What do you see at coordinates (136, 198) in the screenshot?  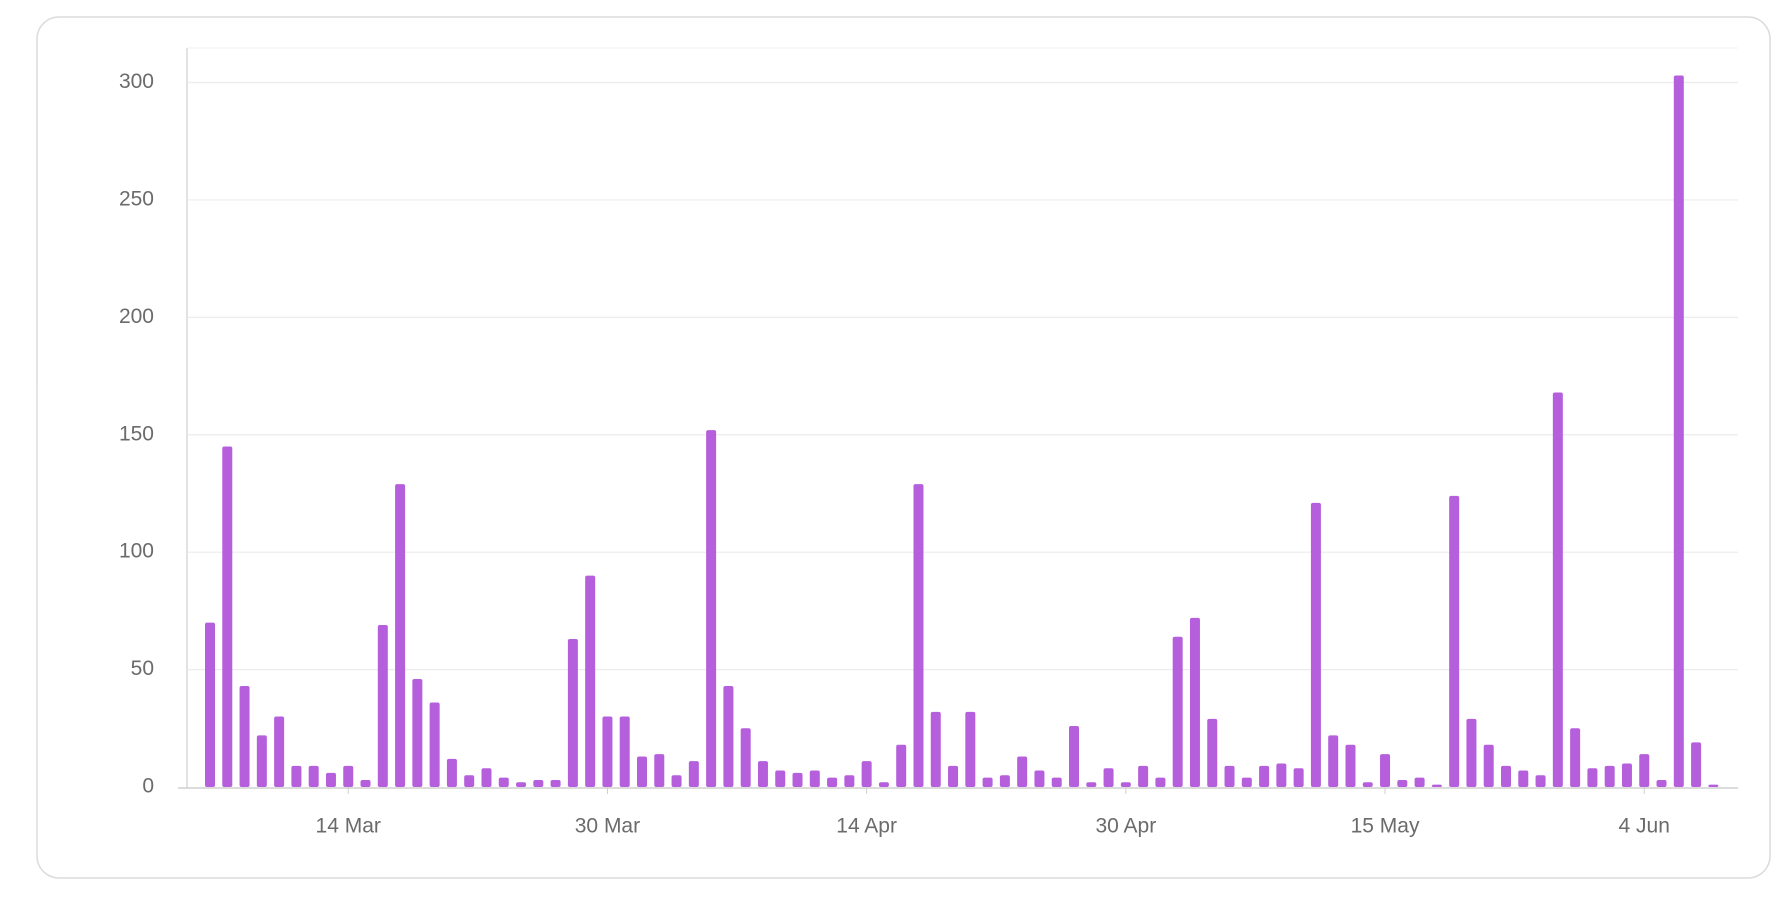 I see `y-tick-label: 250` at bounding box center [136, 198].